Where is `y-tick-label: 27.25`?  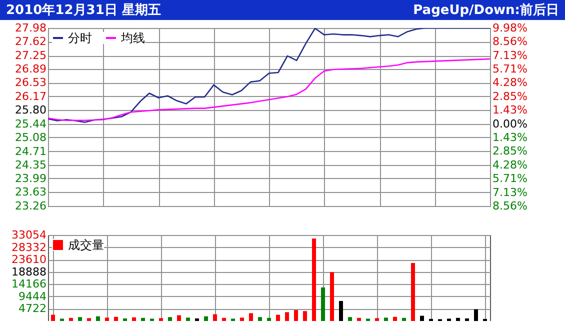
y-tick-label: 27.25 is located at coordinates (30, 55).